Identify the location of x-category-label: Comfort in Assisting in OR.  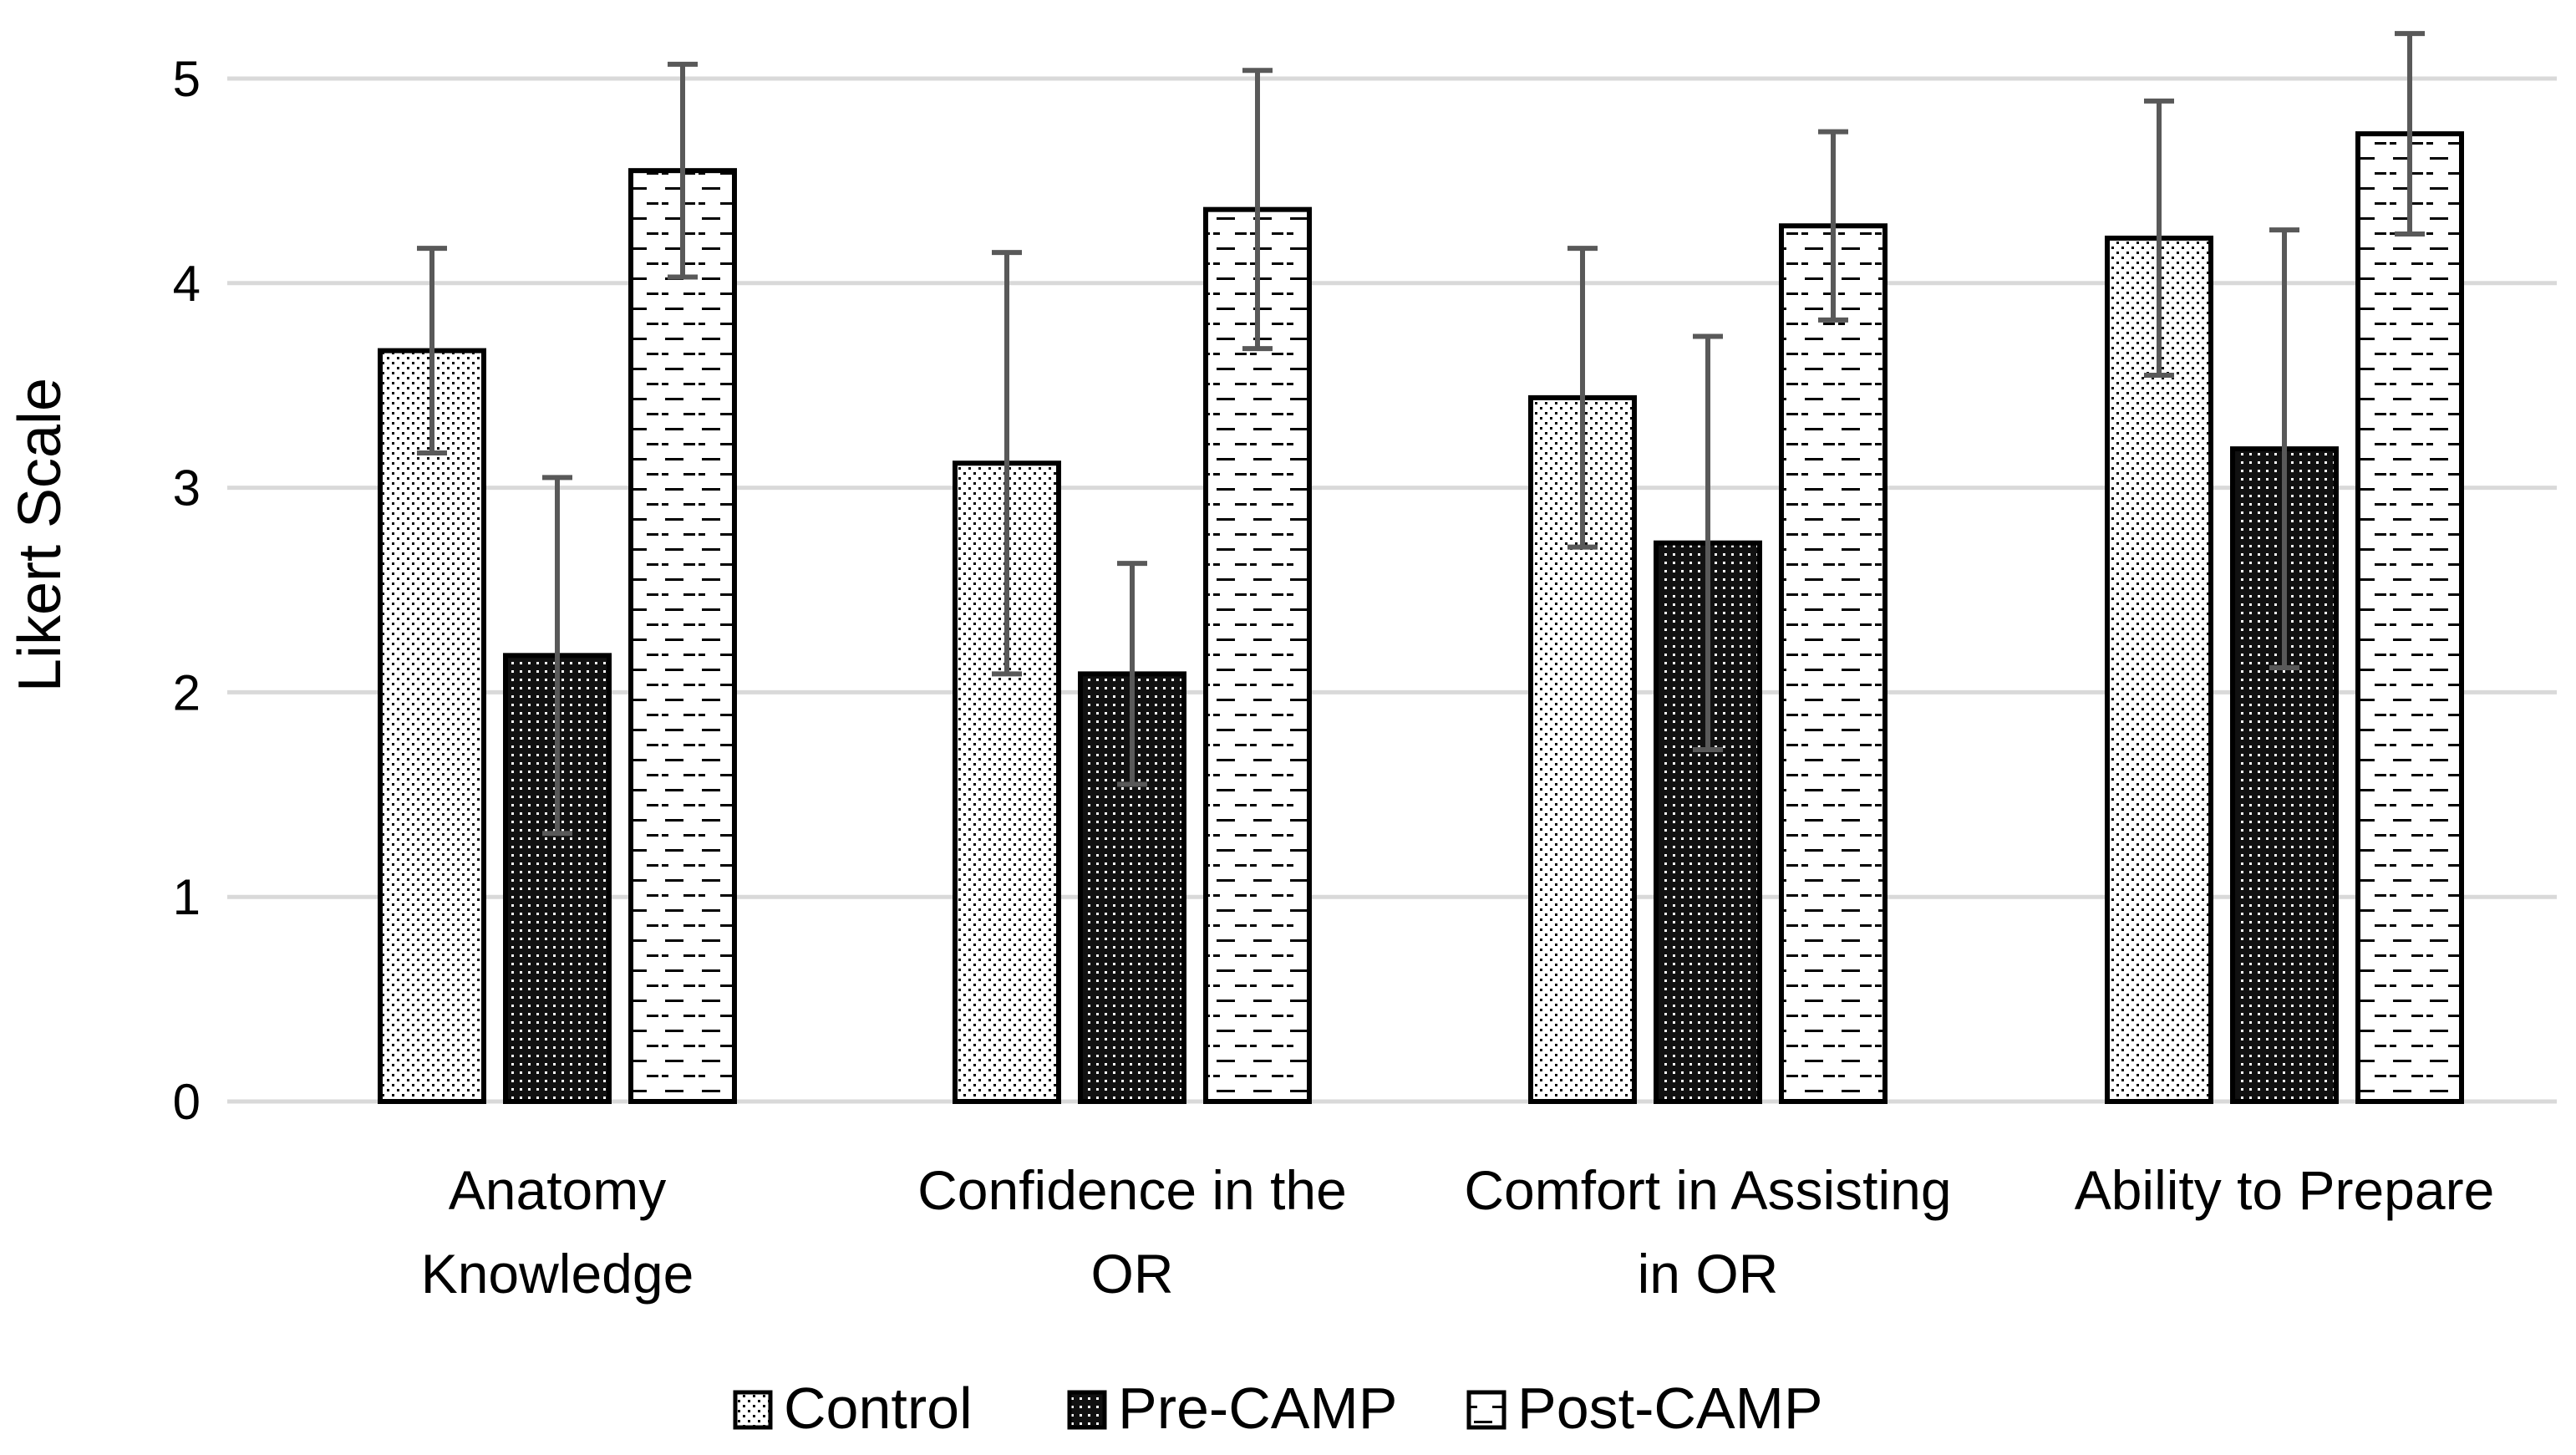
(1707, 1232).